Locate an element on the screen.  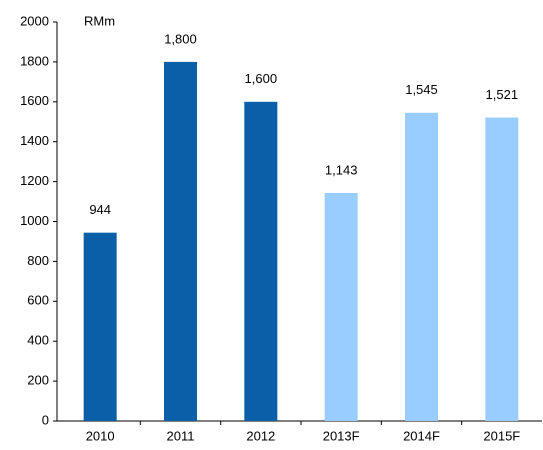
y-axis-unit: RMm is located at coordinates (99, 20).